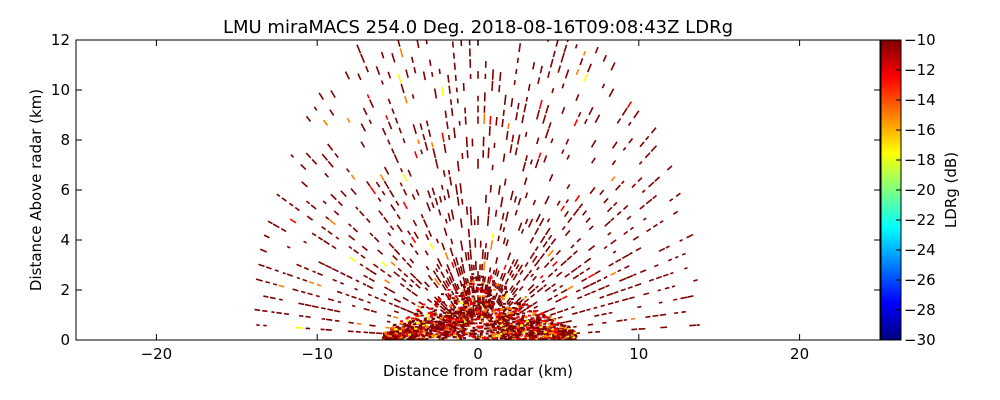 The height and width of the screenshot is (400, 1000). Describe the element at coordinates (920, 40) in the screenshot. I see `colorbar-tick-label: −10` at that location.